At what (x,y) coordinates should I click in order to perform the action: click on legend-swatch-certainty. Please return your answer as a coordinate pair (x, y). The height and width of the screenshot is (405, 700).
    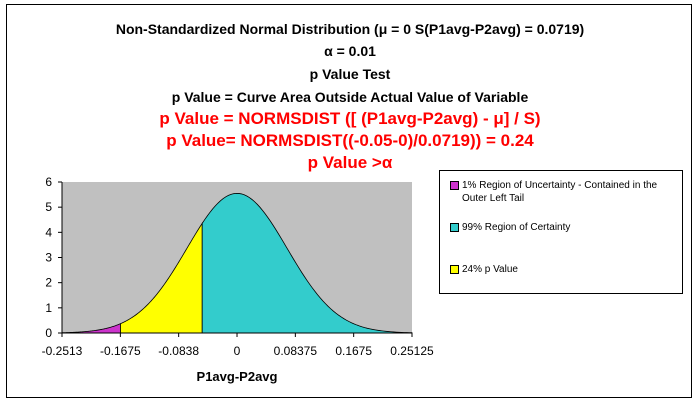
    Looking at the image, I should click on (454, 227).